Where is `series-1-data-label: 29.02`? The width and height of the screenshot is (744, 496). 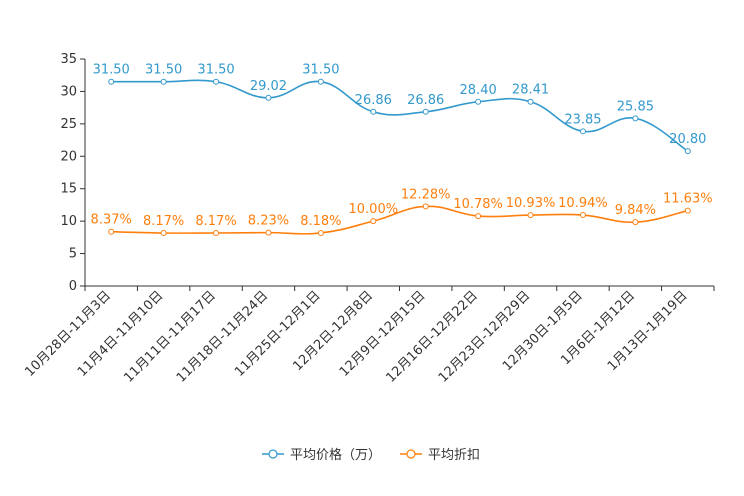 series-1-data-label: 29.02 is located at coordinates (268, 86).